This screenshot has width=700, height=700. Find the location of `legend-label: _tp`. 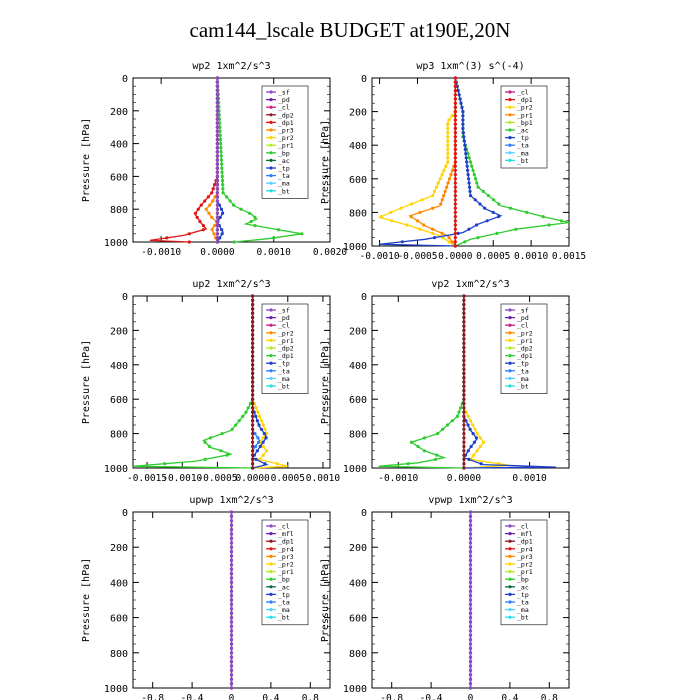

legend-label: _tp is located at coordinates (284, 364).